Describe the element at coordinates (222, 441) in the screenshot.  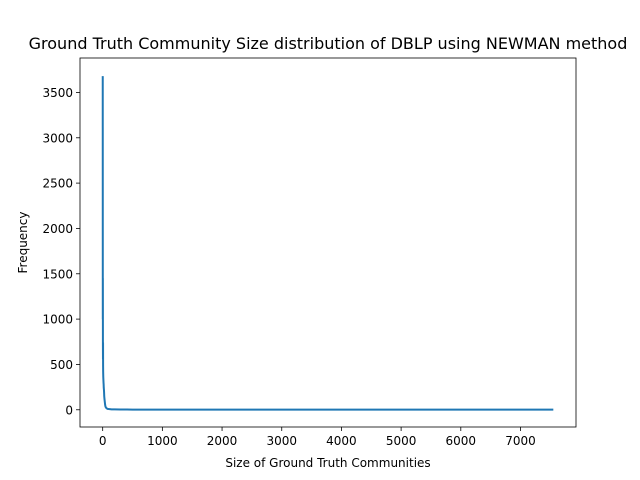
I see `x-tick-label: 2000` at that location.